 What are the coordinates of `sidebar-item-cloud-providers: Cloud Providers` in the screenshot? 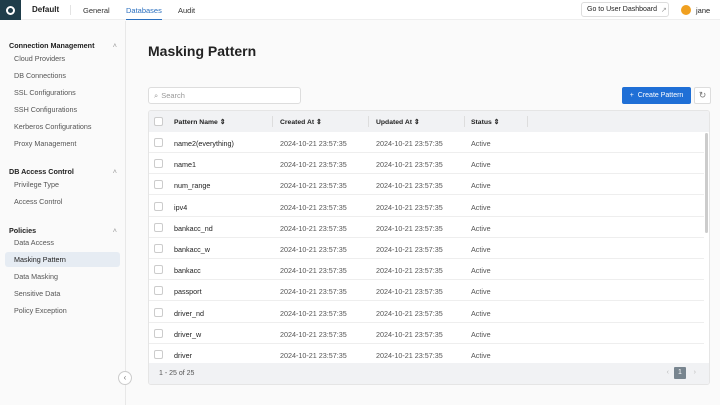 It's located at (40, 58).